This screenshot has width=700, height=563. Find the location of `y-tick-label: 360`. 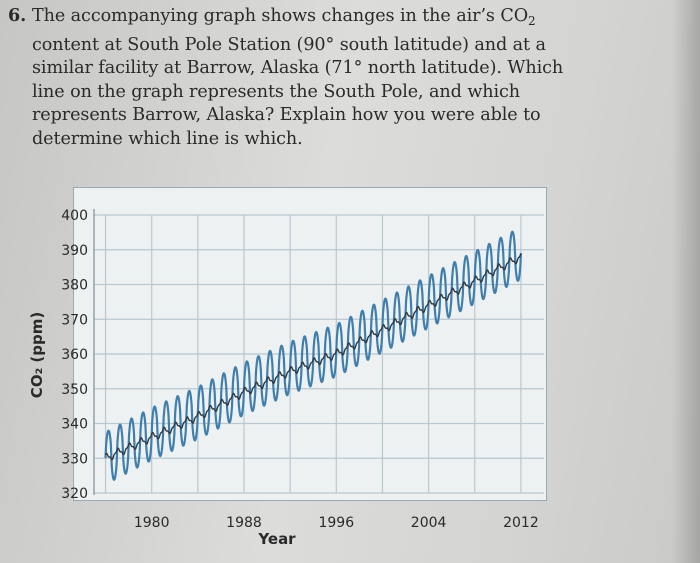

y-tick-label: 360 is located at coordinates (74, 355).